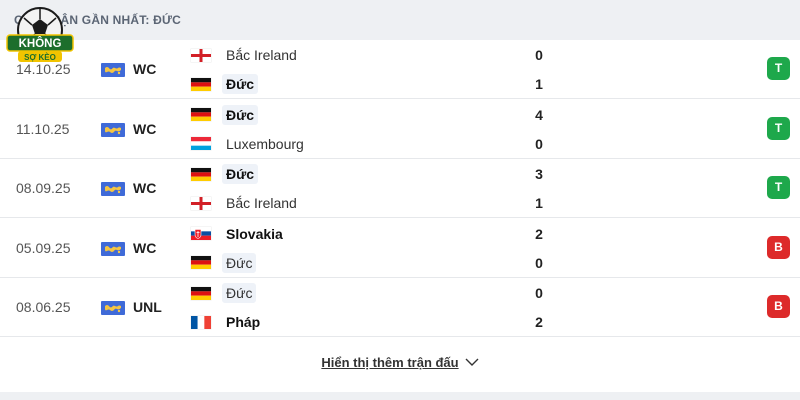  Describe the element at coordinates (40, 34) in the screenshot. I see `site-logo-icon: KHÔNG SỢ KÈO` at that location.